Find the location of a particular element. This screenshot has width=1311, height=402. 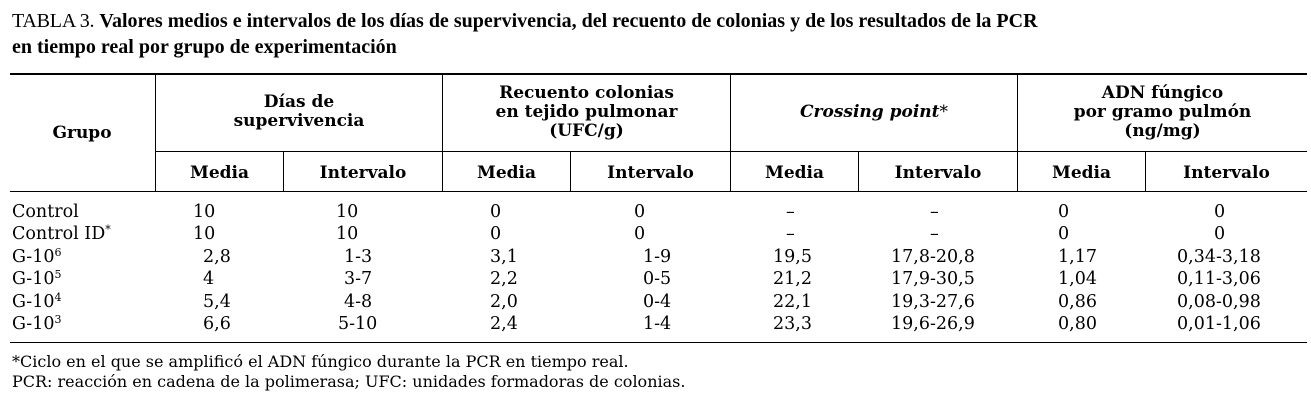

header-adn-line-1: ADN fúngico is located at coordinates (1162, 93).